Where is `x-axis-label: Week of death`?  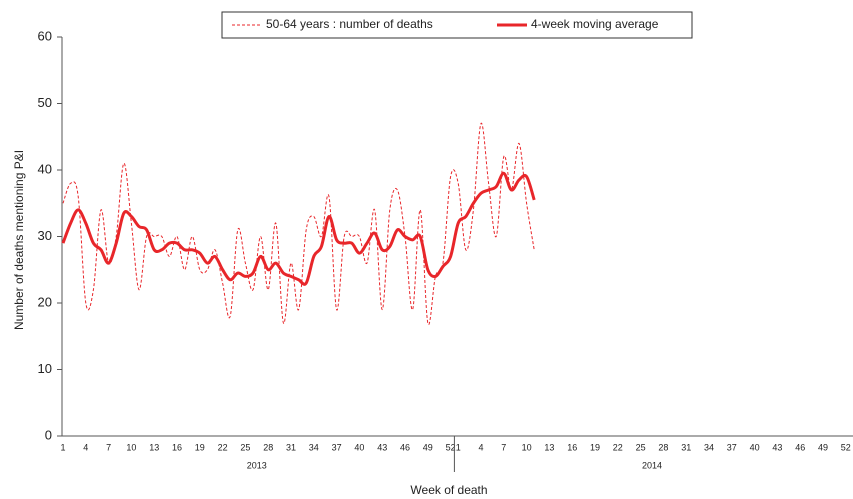
x-axis-label: Week of death is located at coordinates (448, 490).